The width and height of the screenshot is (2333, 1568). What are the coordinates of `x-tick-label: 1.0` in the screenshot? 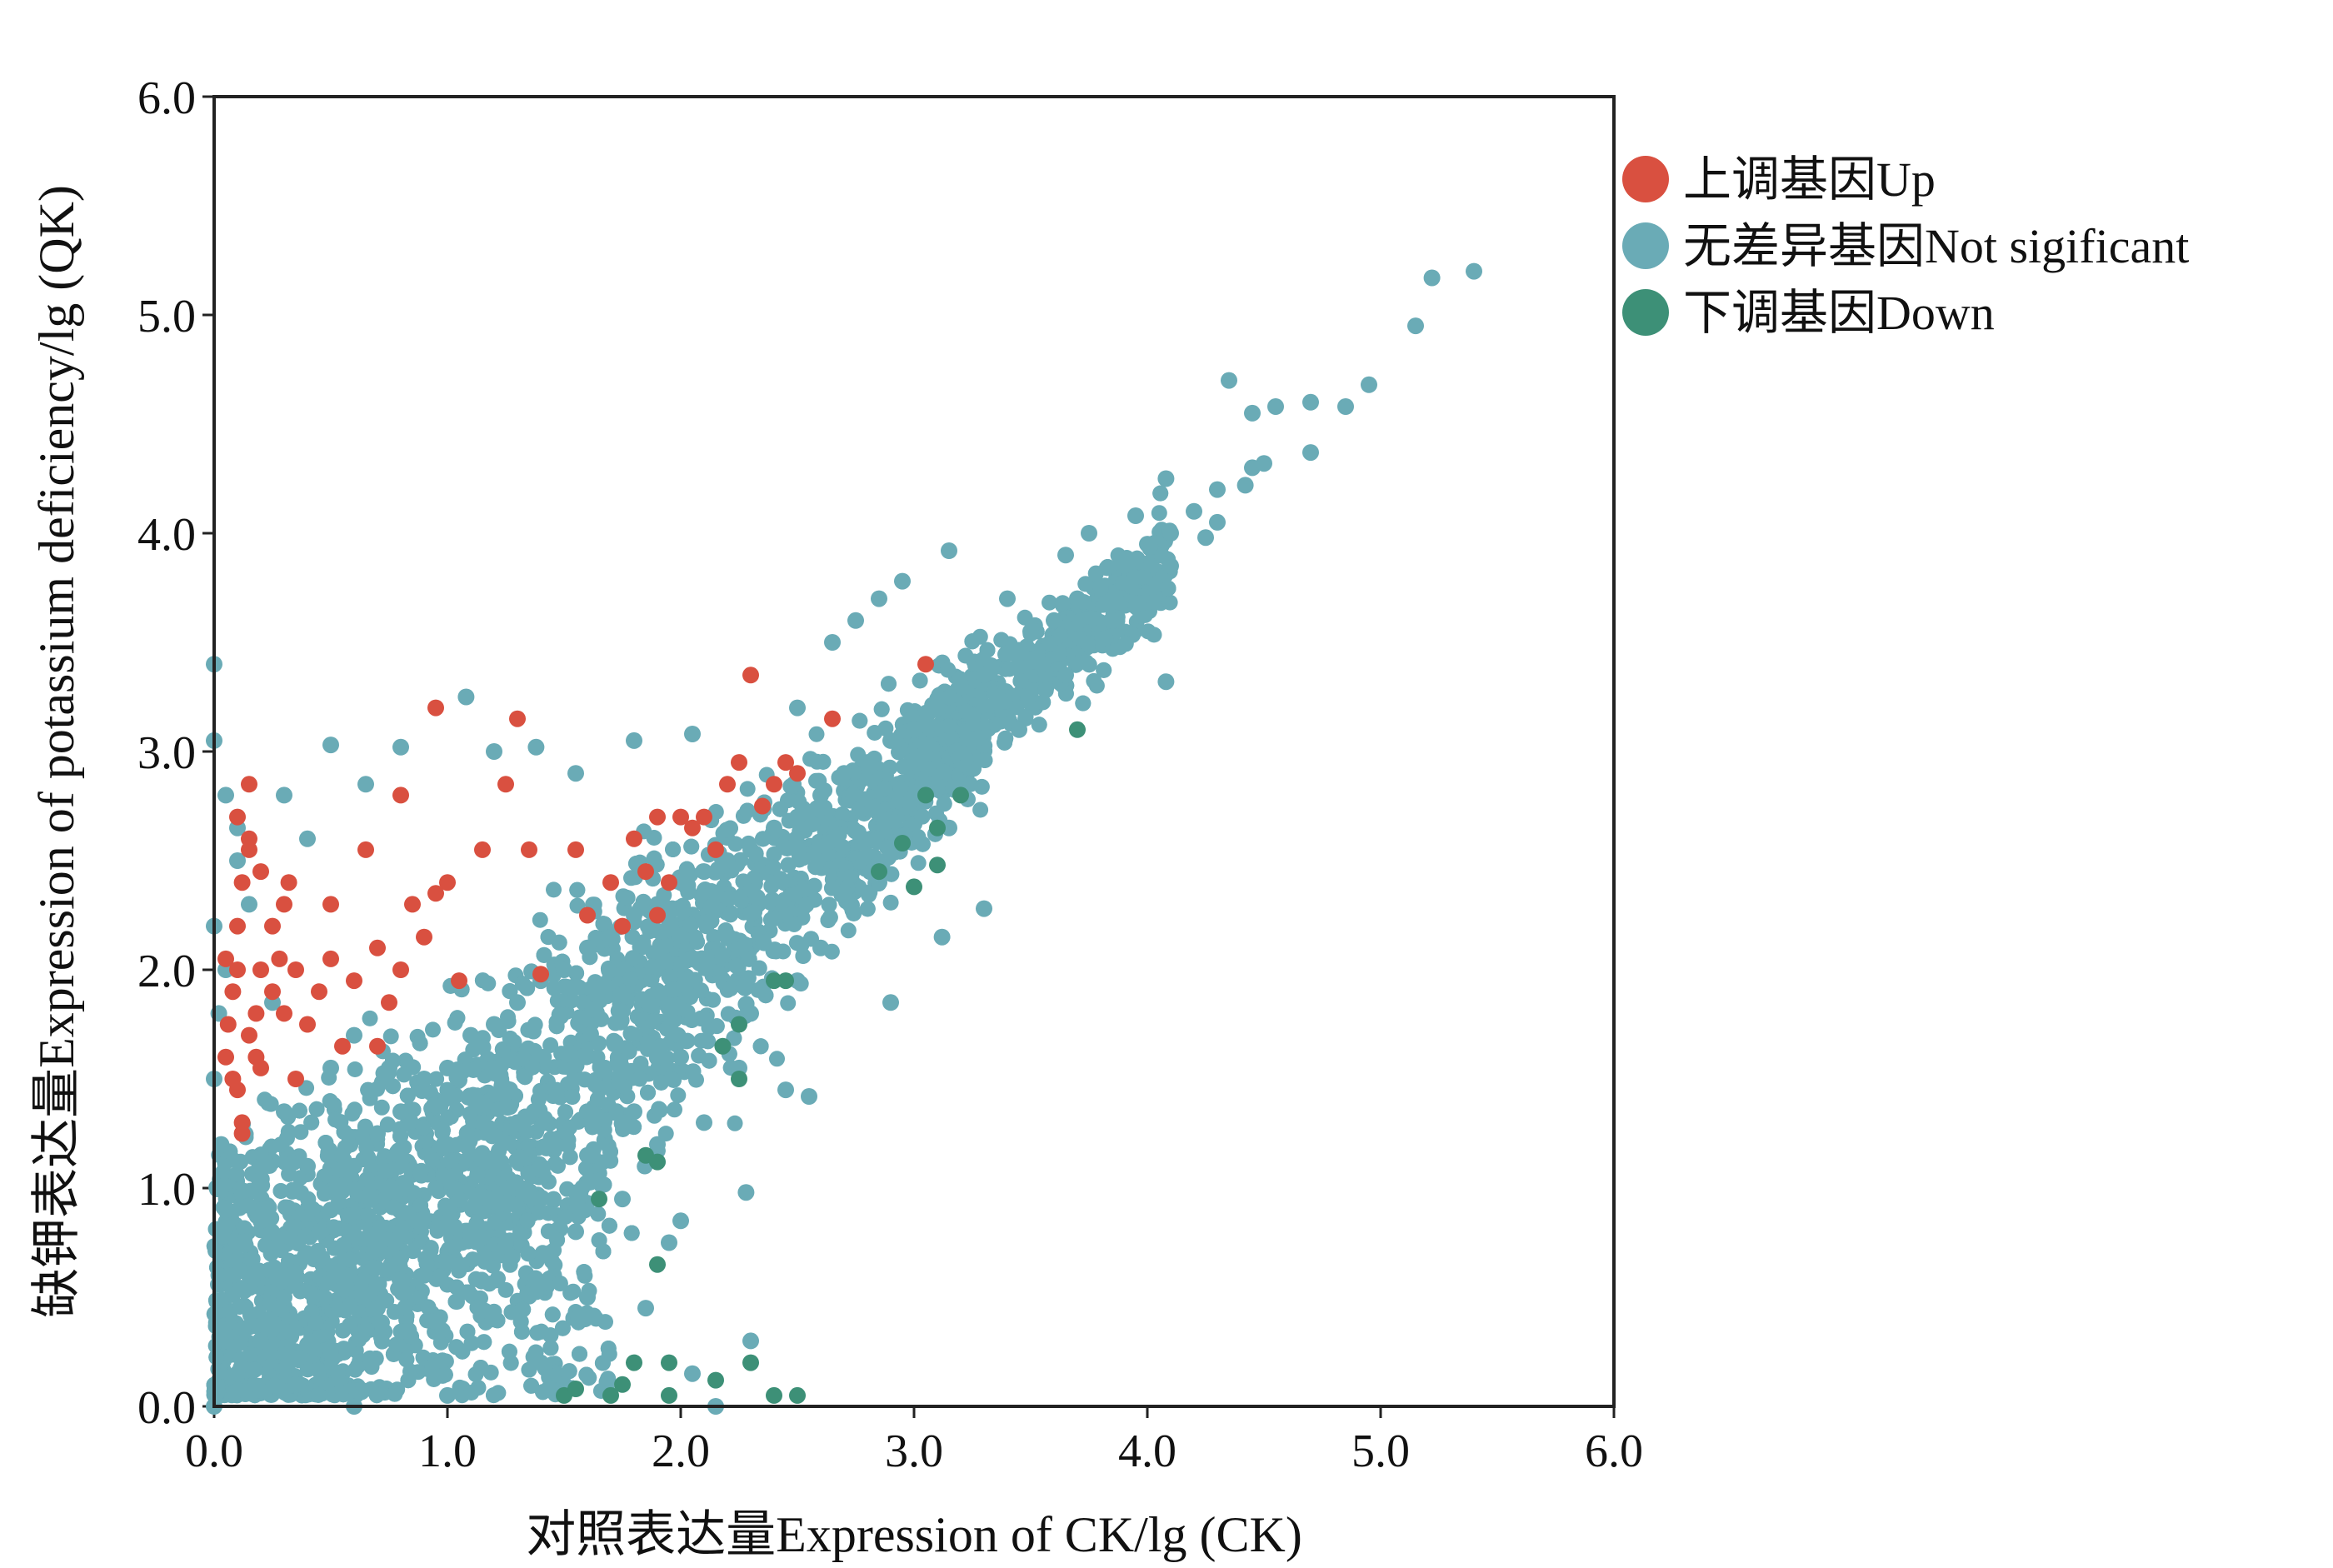 It's located at (448, 1451).